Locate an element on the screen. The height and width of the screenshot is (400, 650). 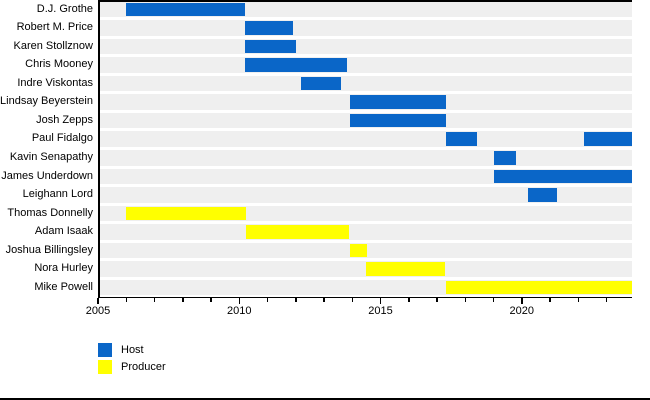
legend-item-host: Host is located at coordinates (132, 350).